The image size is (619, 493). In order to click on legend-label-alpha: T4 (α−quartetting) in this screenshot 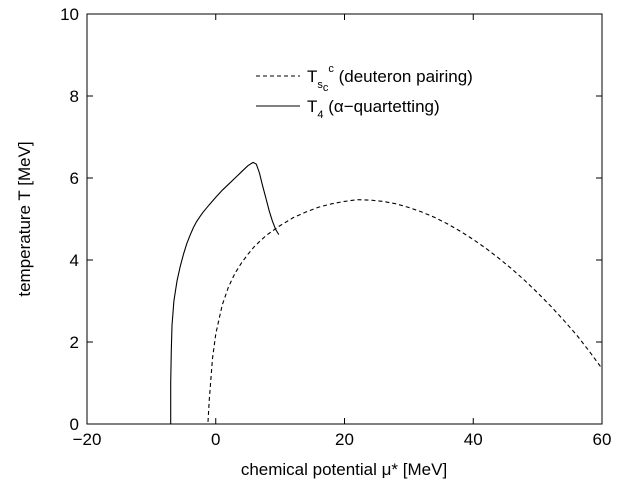, I will do `click(373, 109)`.